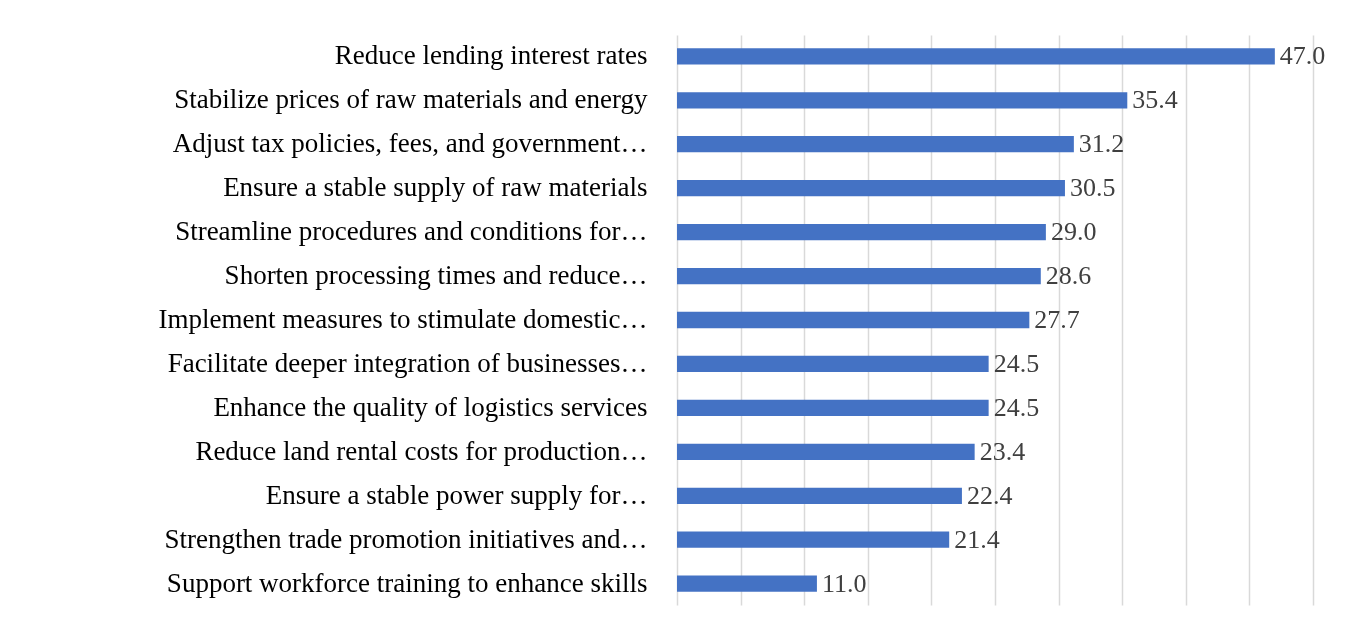 The height and width of the screenshot is (635, 1347). Describe the element at coordinates (1057, 319) in the screenshot. I see `data-label: 27.7` at that location.